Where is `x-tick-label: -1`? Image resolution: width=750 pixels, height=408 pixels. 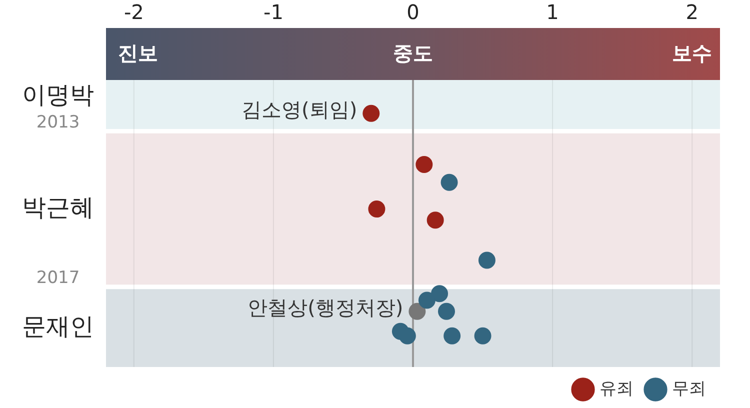
x-tick-label: -1 is located at coordinates (273, 12).